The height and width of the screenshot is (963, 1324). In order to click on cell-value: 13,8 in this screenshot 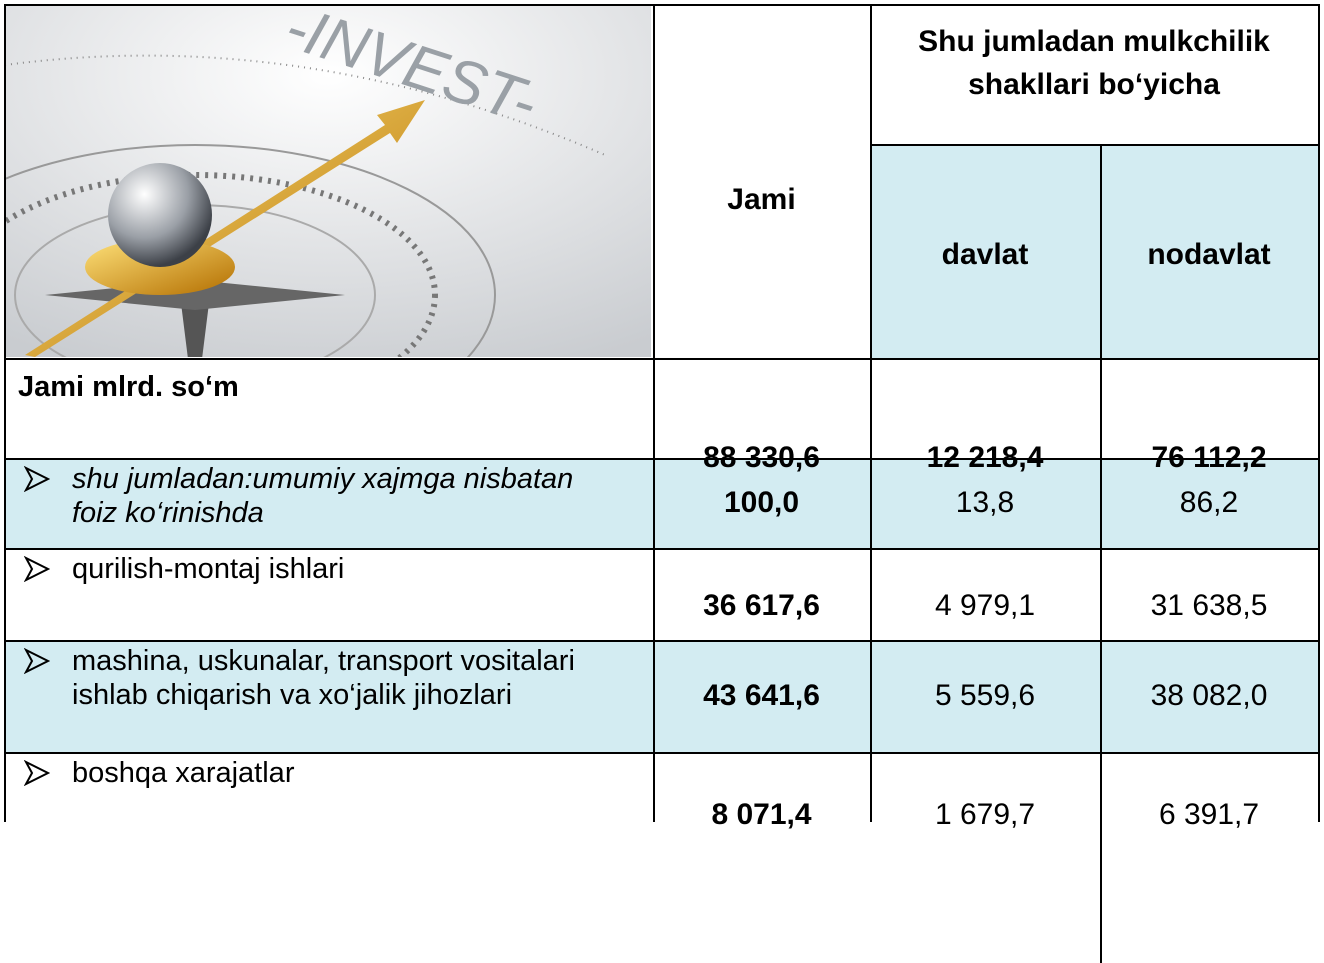, I will do `click(985, 502)`.